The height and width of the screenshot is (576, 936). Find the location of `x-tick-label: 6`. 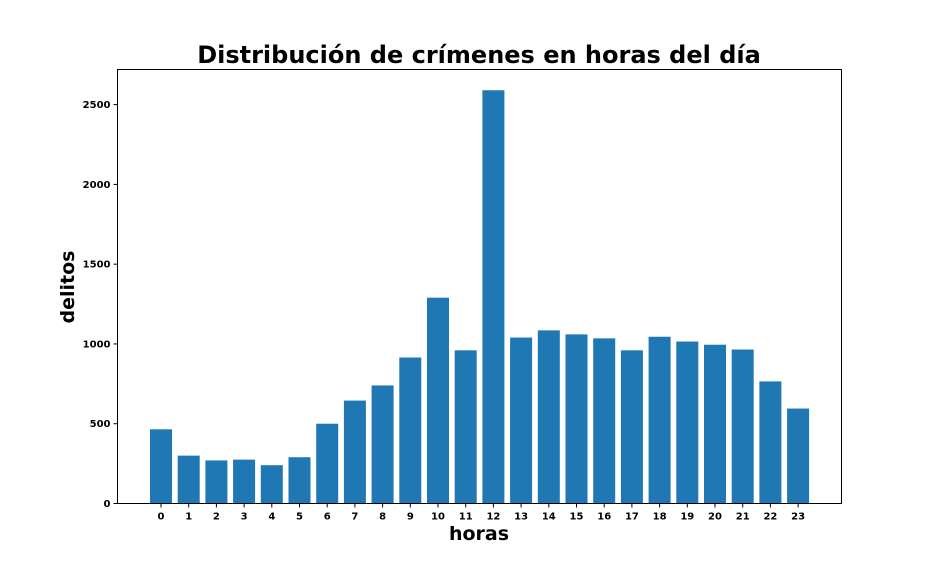

x-tick-label: 6 is located at coordinates (327, 517).